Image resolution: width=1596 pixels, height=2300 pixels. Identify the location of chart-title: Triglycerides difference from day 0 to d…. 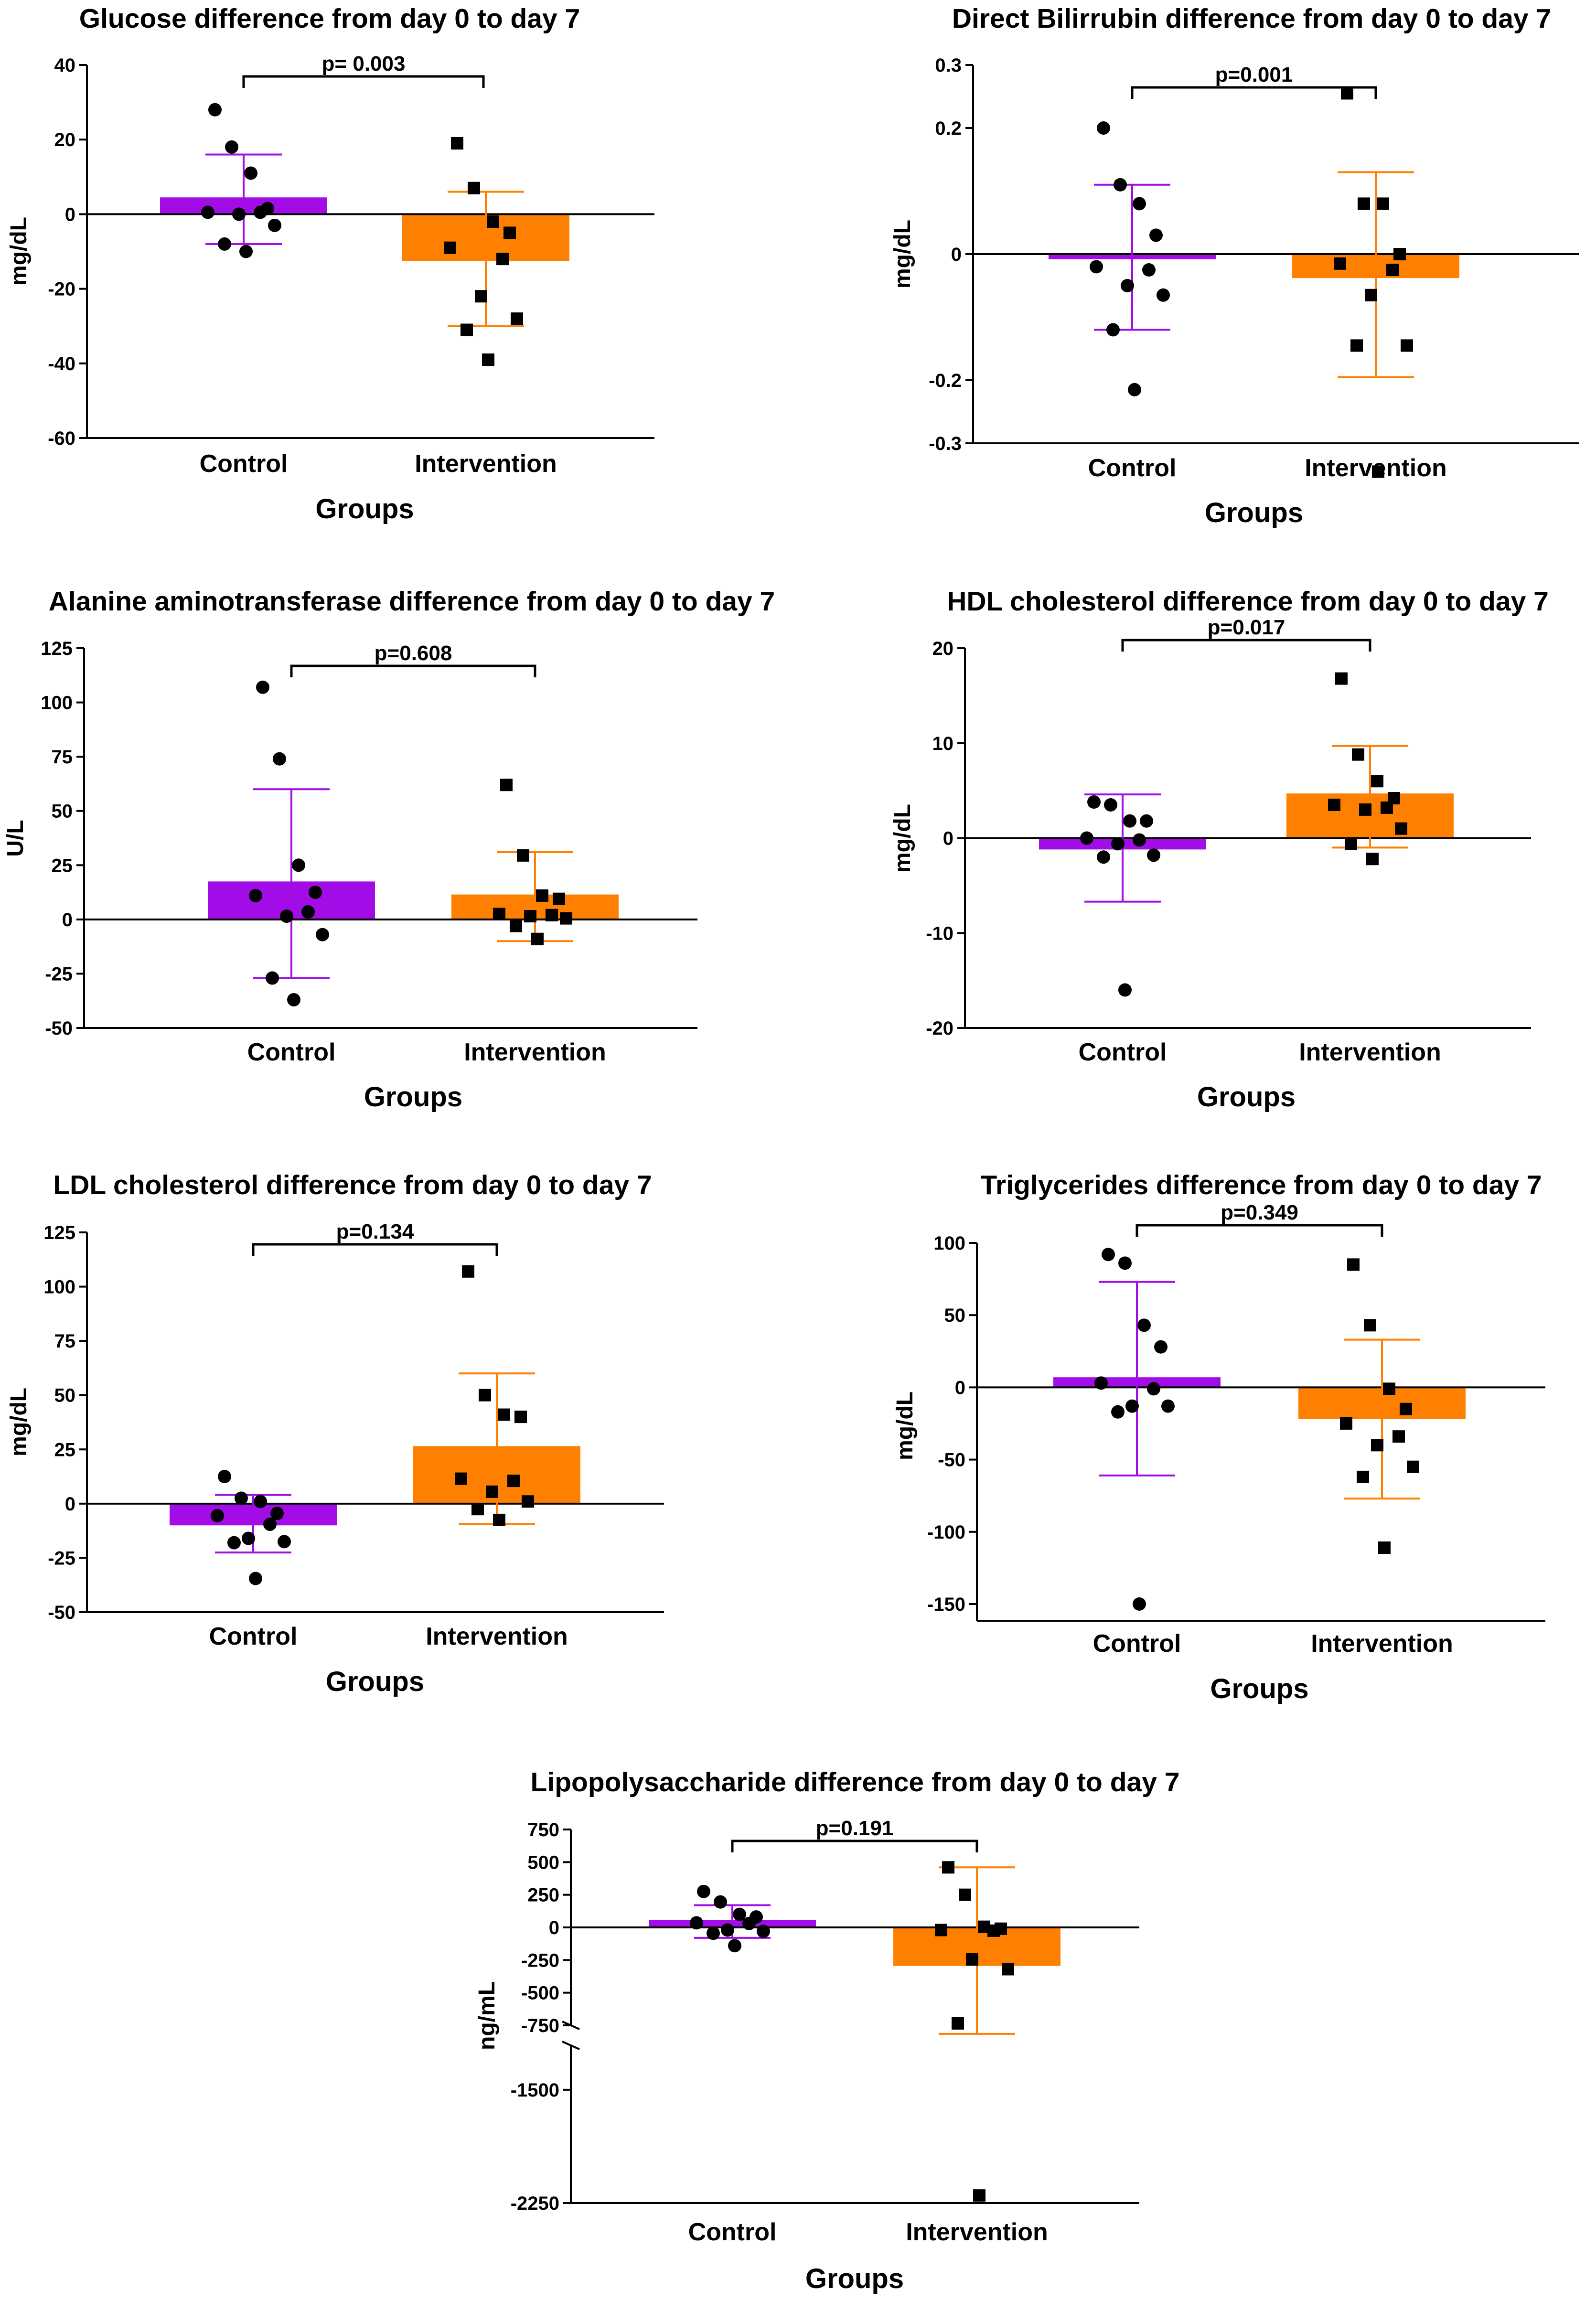
(1261, 1185).